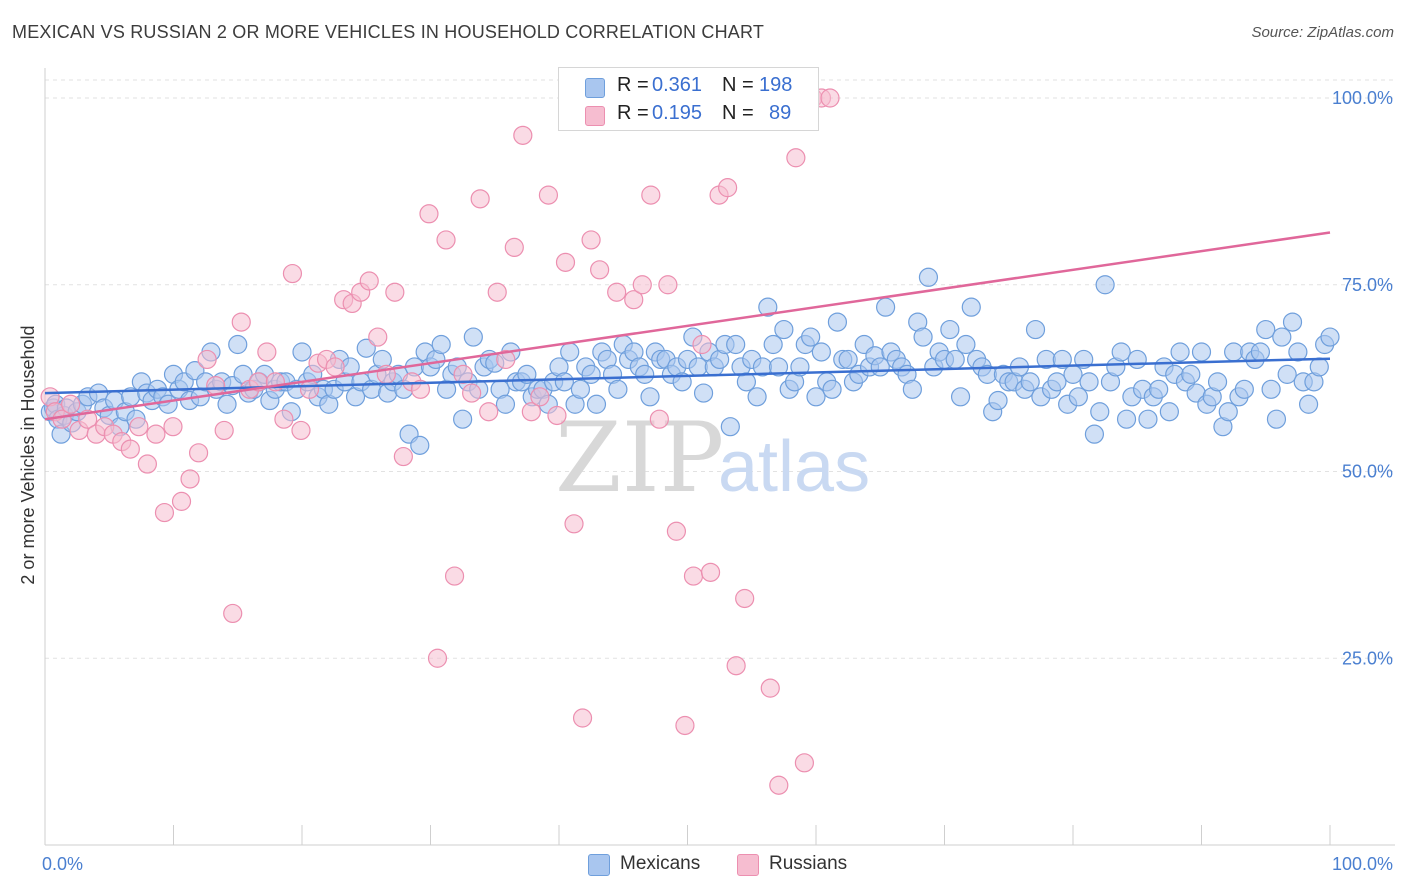  I want to click on legend-swatch-russians, so click(595, 116).